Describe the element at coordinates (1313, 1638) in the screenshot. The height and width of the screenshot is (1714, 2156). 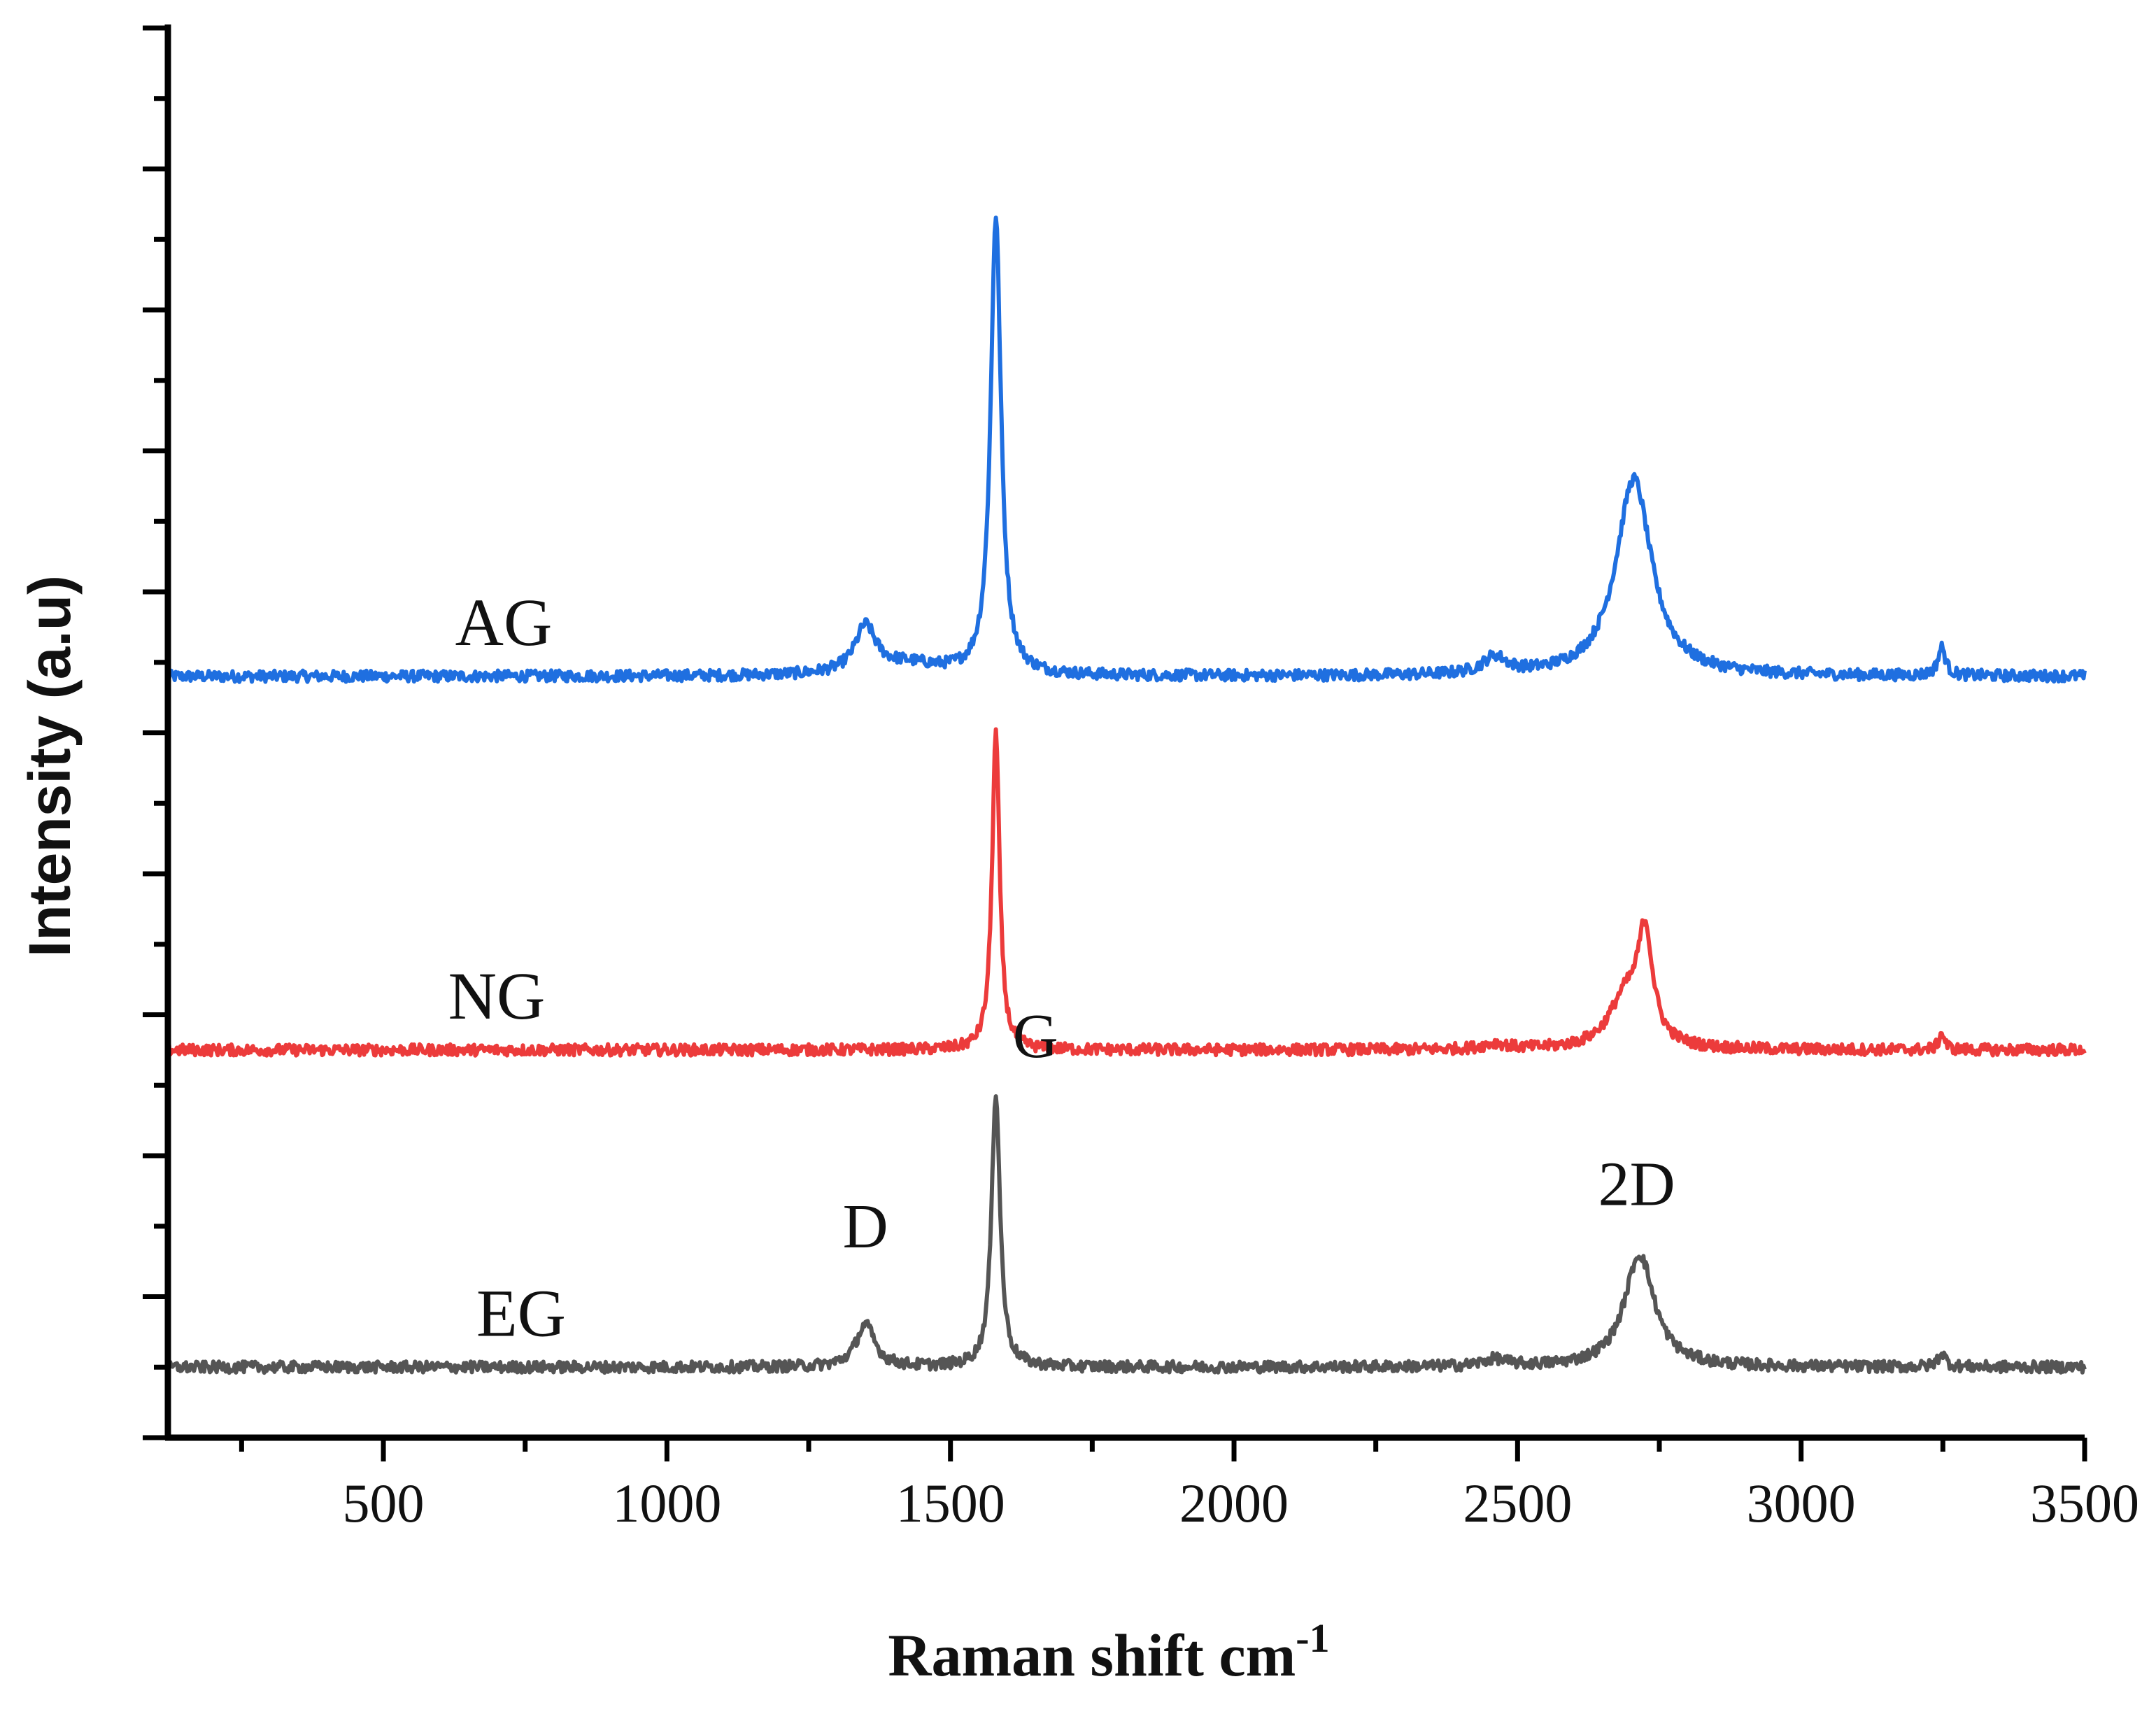
I see `x-axis-title-superscript: -1` at that location.